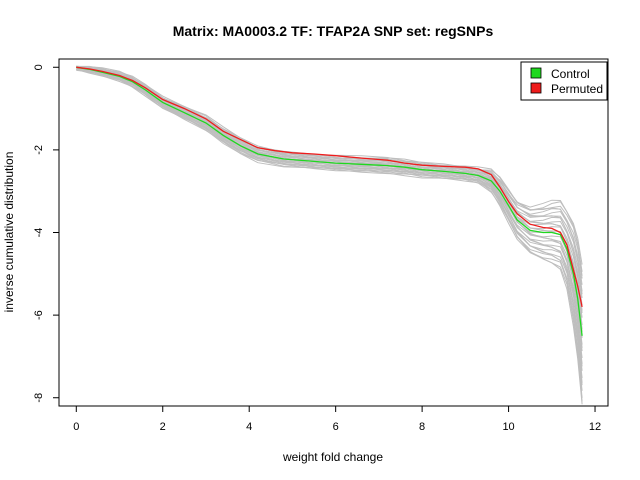 This screenshot has height=480, width=640. I want to click on x-tick-label: 8, so click(422, 427).